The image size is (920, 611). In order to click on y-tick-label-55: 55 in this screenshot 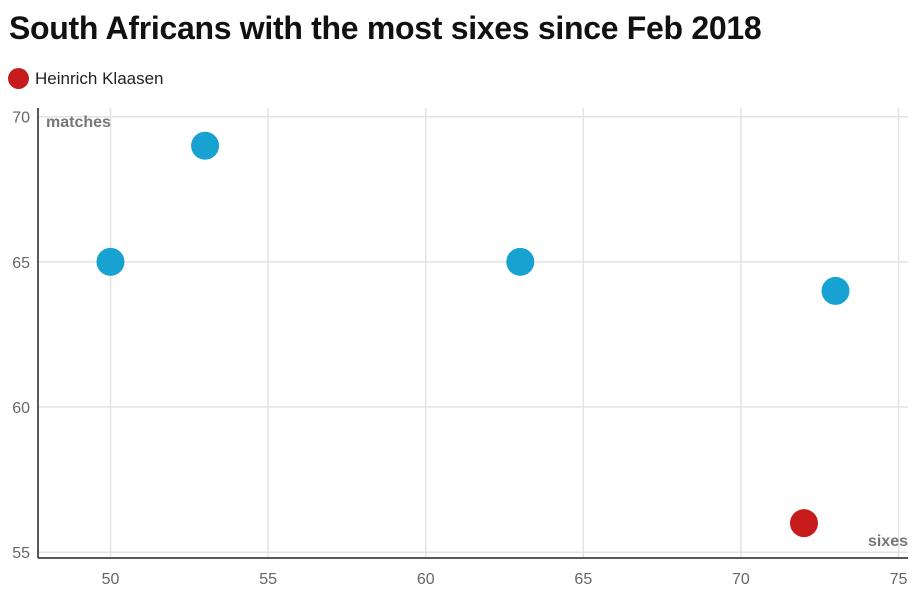, I will do `click(21, 553)`.